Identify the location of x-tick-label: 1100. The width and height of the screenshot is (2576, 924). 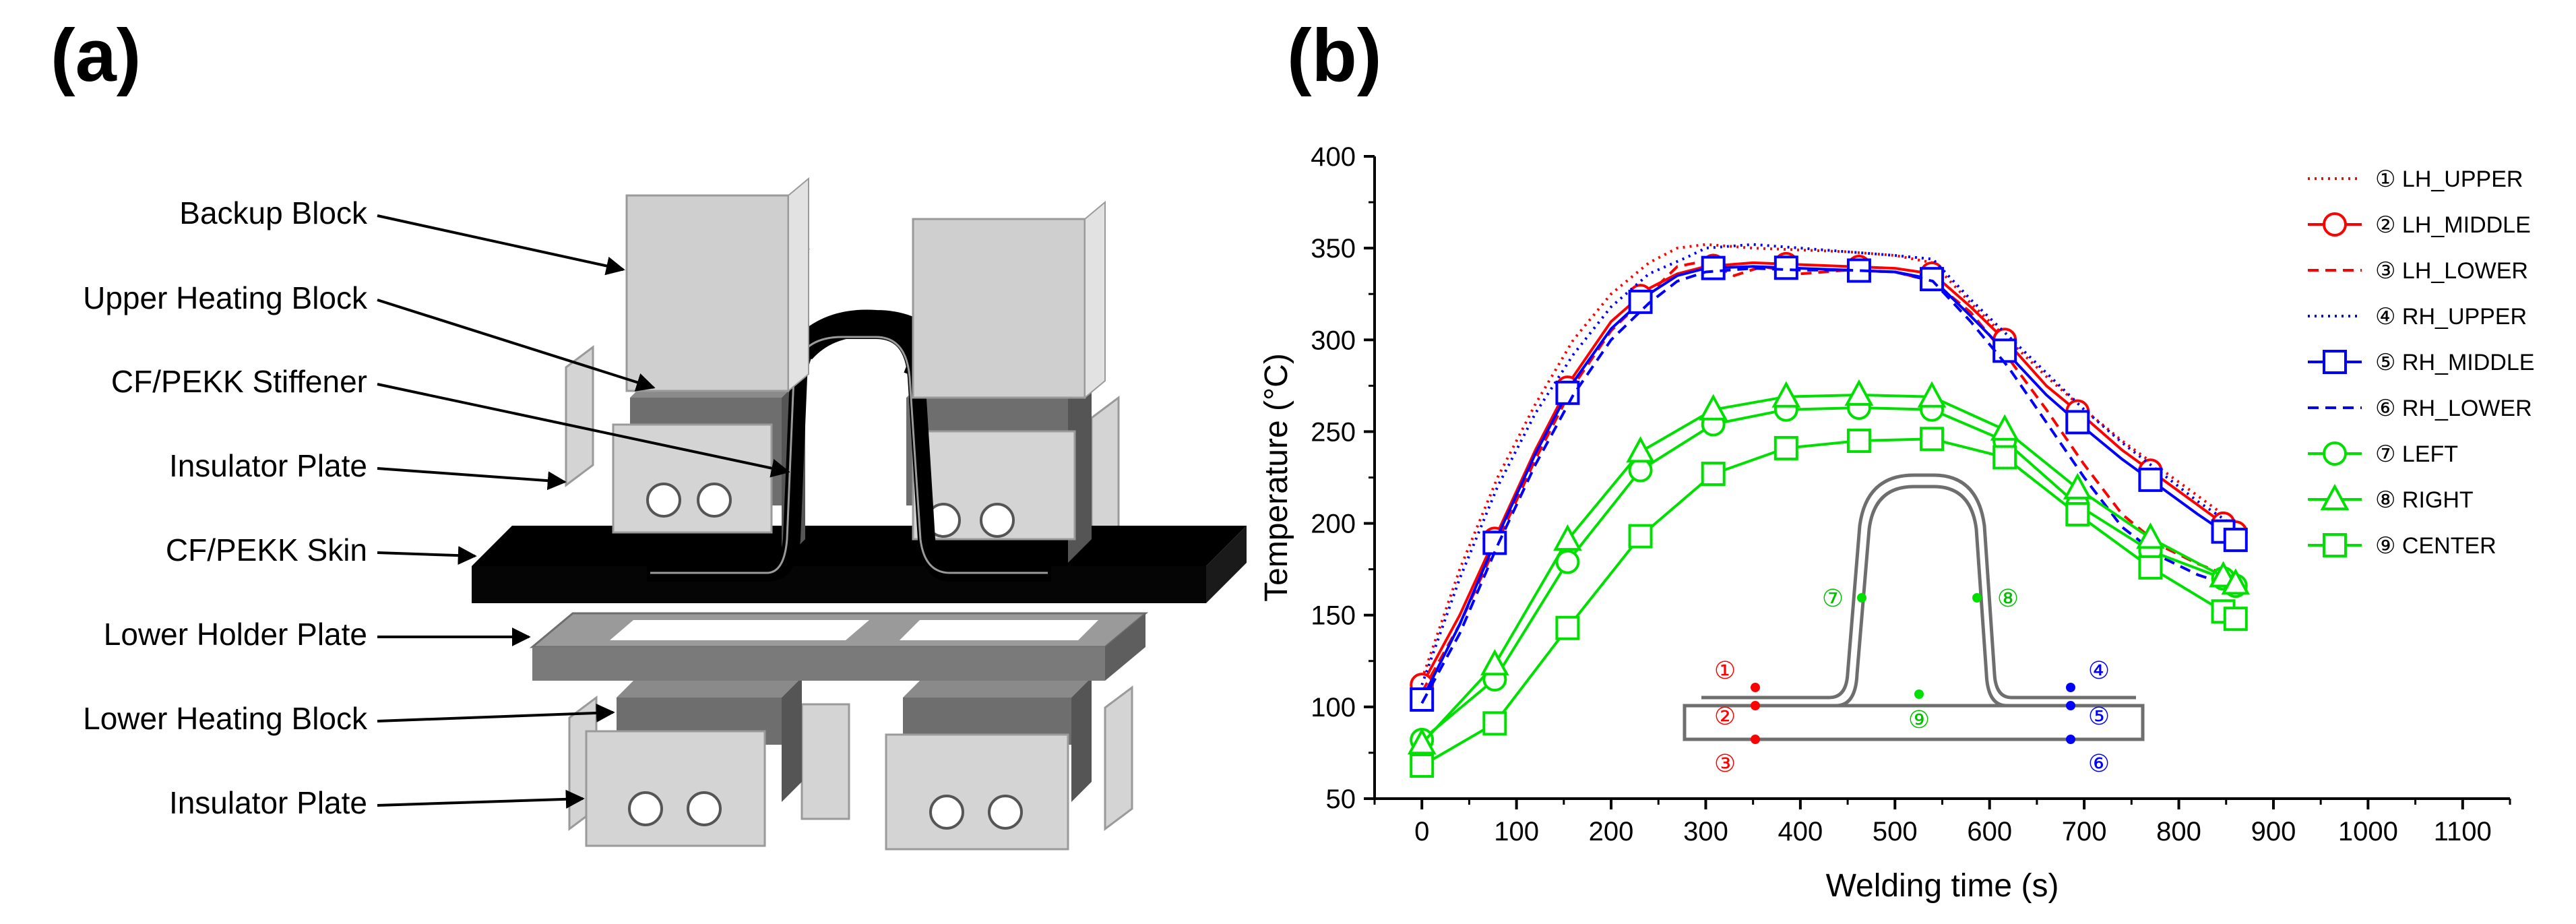
(2463, 832).